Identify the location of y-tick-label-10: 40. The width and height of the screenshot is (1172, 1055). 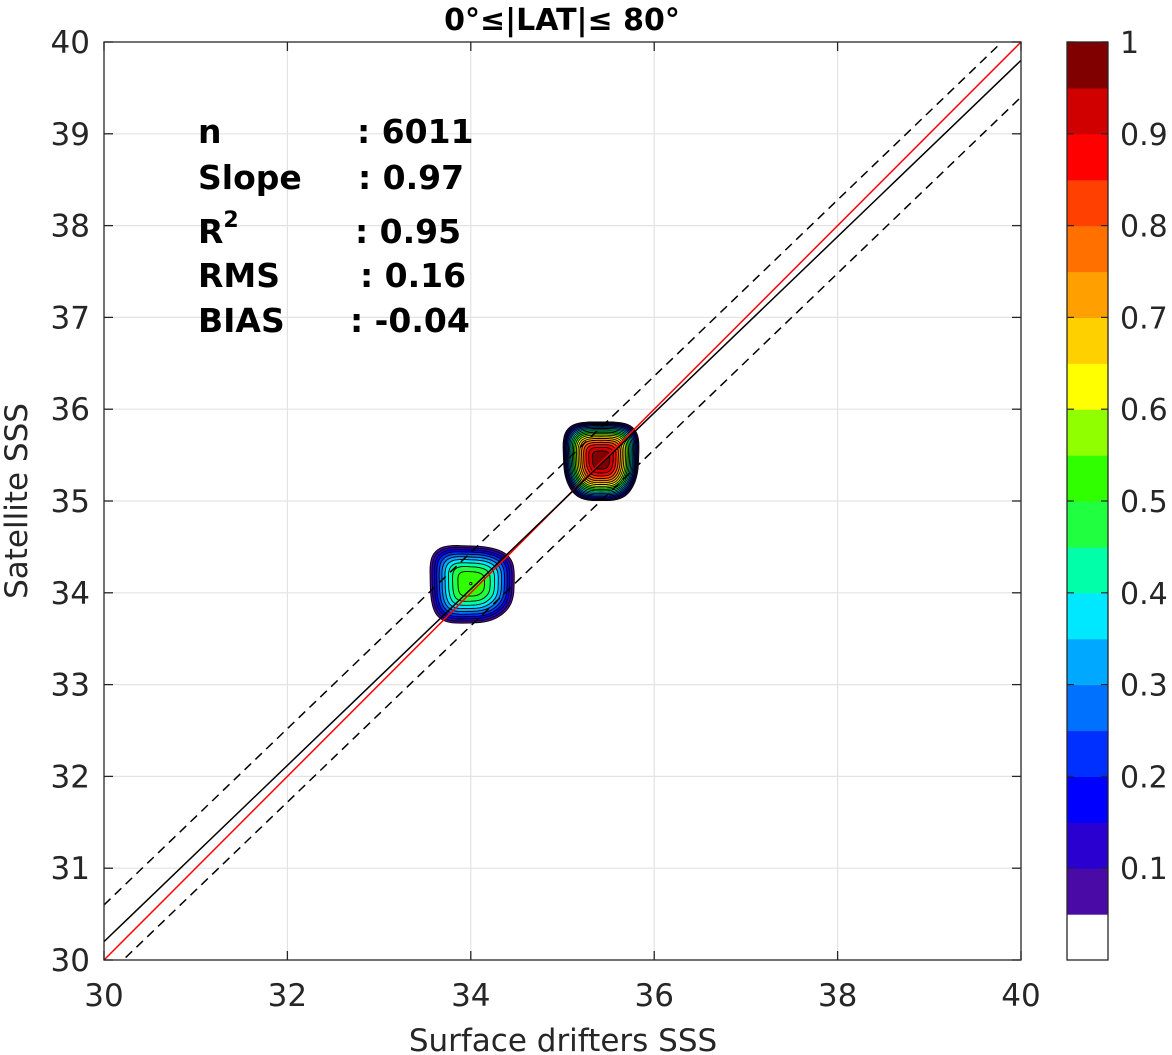
(70, 43).